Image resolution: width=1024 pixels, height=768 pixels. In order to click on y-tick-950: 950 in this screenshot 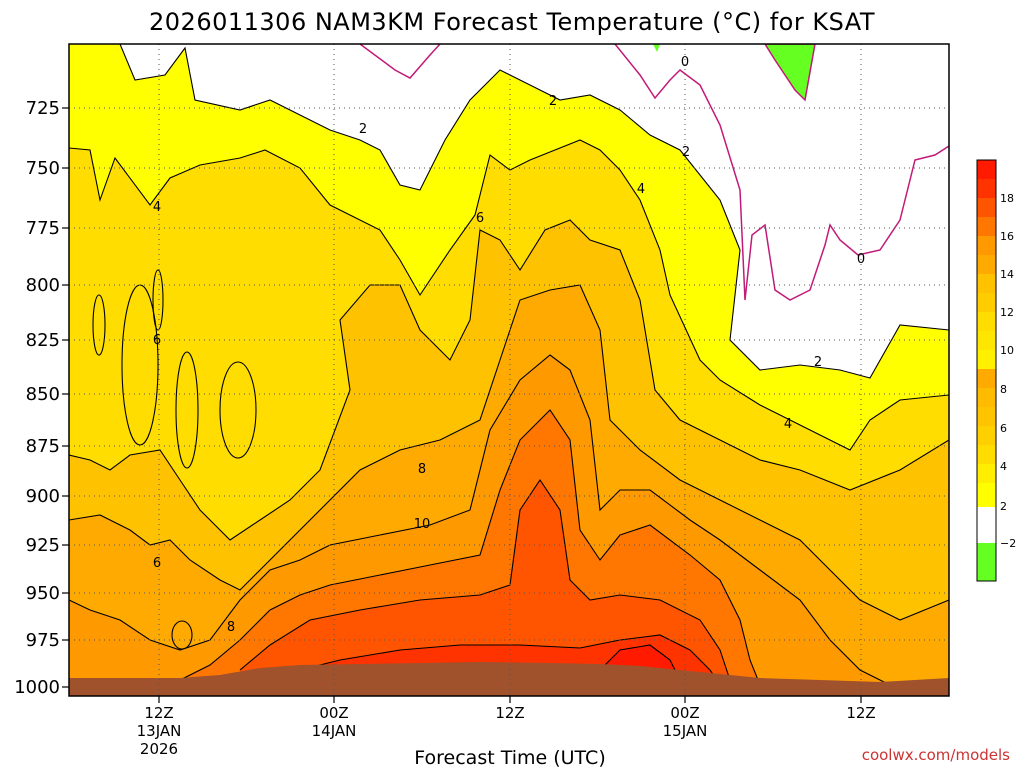, I will do `click(43, 593)`.